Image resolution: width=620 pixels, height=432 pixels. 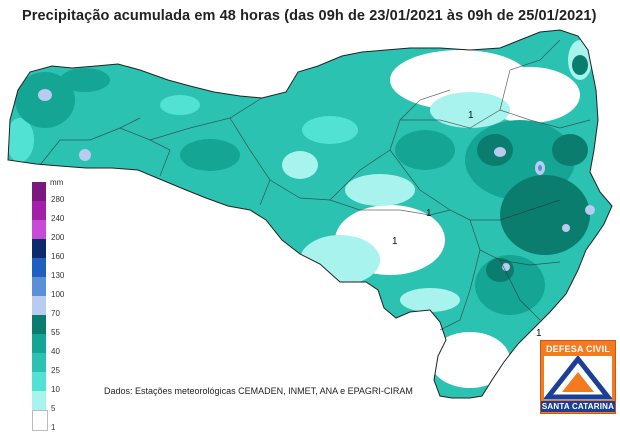 What do you see at coordinates (58, 218) in the screenshot?
I see `legend-label: 240` at bounding box center [58, 218].